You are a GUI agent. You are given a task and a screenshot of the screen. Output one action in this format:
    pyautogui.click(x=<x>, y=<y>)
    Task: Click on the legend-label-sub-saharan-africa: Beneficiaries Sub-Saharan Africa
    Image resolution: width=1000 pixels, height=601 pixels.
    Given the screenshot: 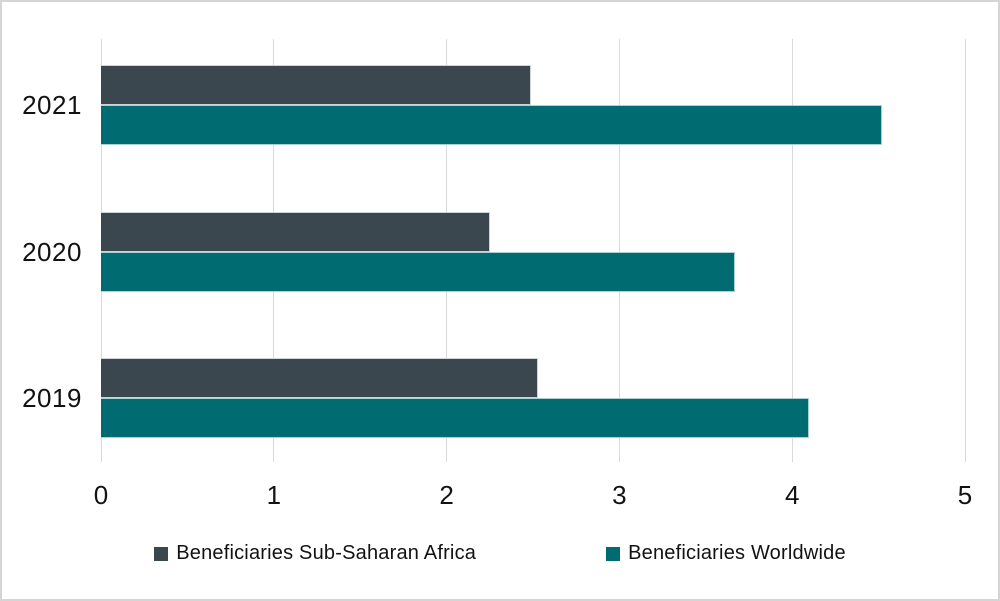 What is the action you would take?
    pyautogui.click(x=326, y=553)
    